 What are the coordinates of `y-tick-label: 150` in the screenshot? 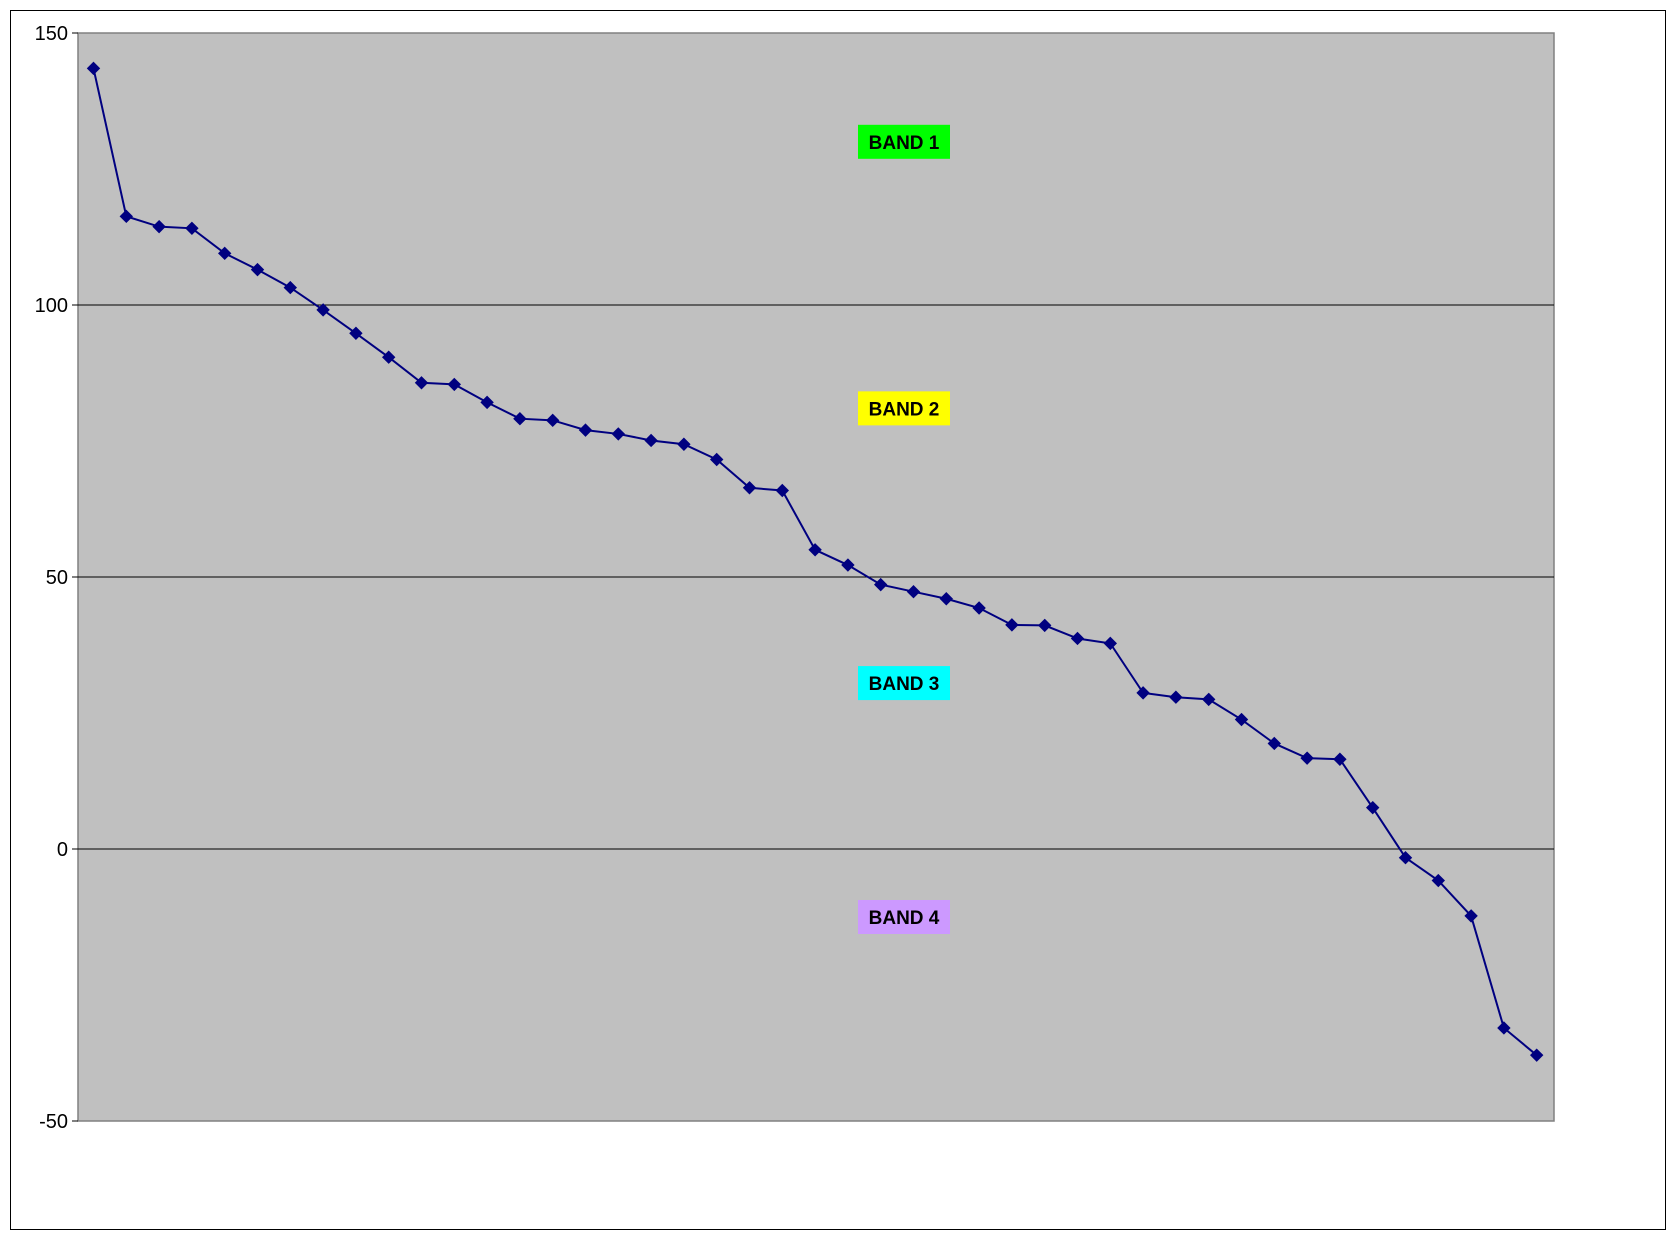 It's located at (51, 34).